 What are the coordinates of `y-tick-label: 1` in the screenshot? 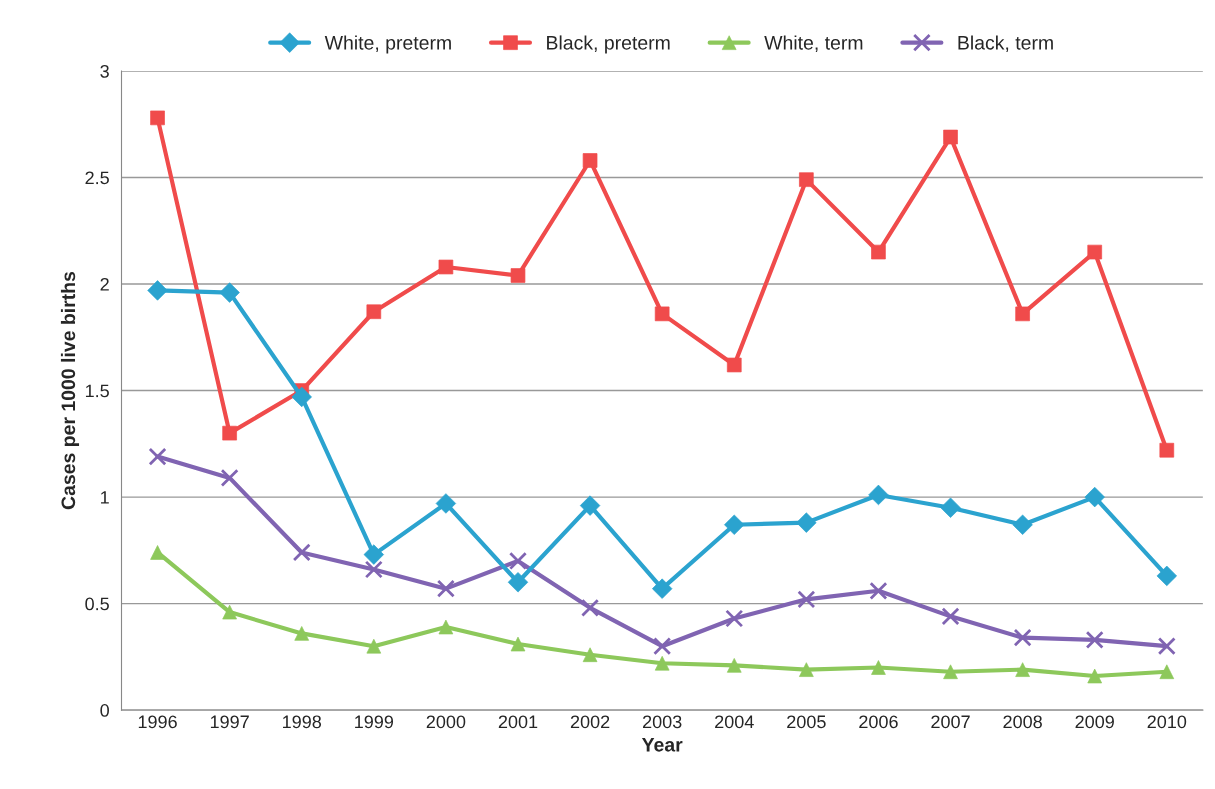 It's located at (105, 497).